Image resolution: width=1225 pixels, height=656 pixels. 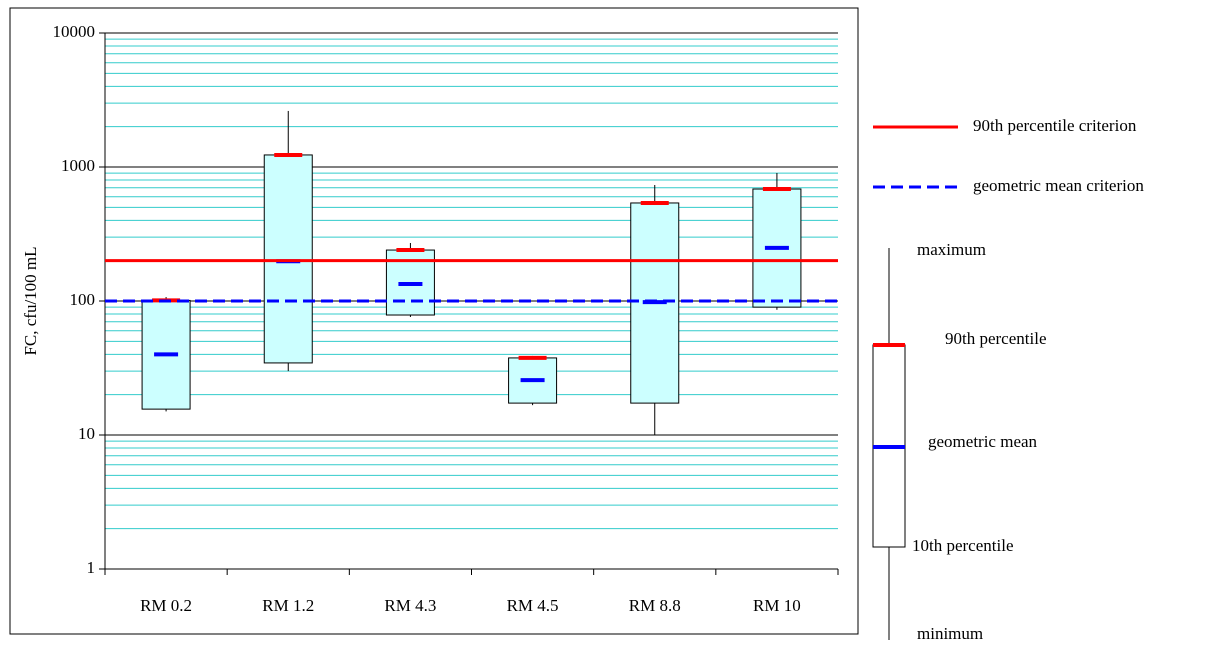 I want to click on box, so click(x=288, y=259).